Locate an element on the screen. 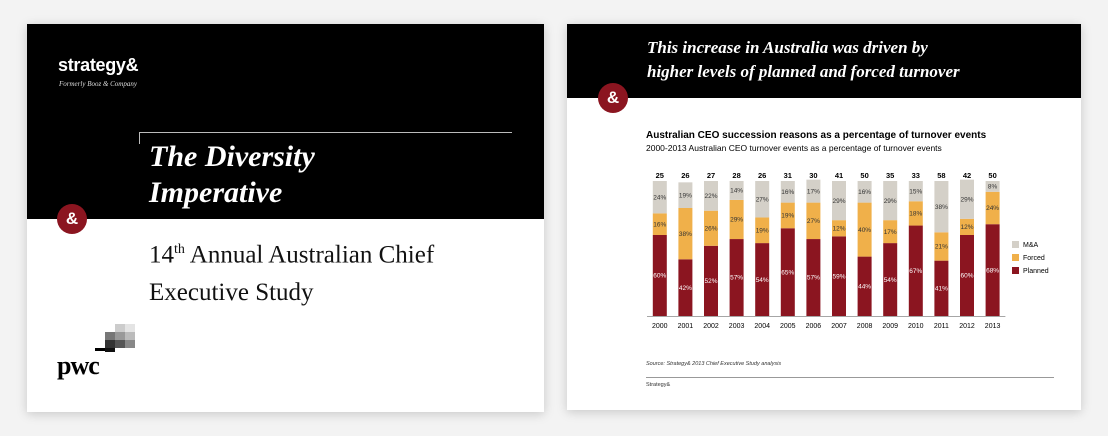 The height and width of the screenshot is (436, 1108). bar-segment-forced-2012 is located at coordinates (967, 226).